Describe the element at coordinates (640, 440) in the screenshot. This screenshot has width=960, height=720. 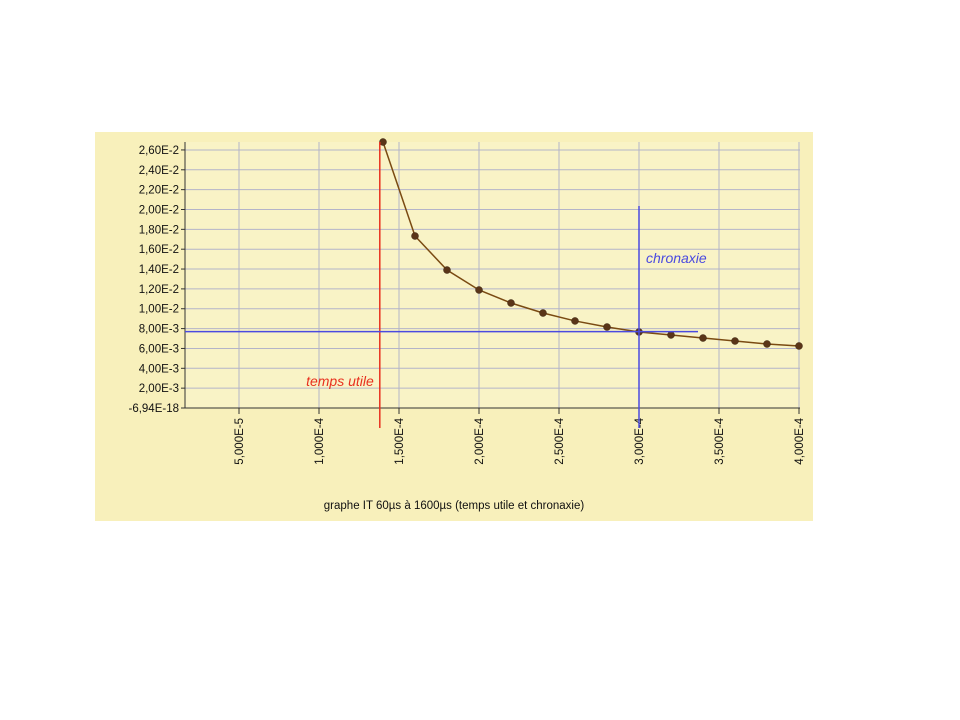
I see `x-tick-label: 3,000E-4` at that location.